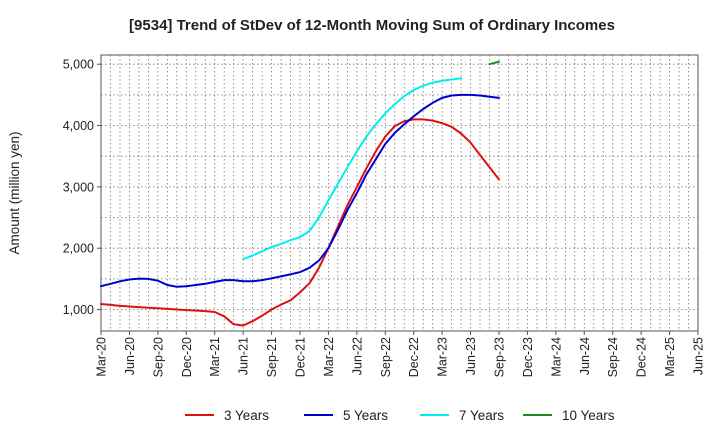 The width and height of the screenshot is (720, 440). What do you see at coordinates (244, 356) in the screenshot?
I see `x-tick-label: Jun-21` at bounding box center [244, 356].